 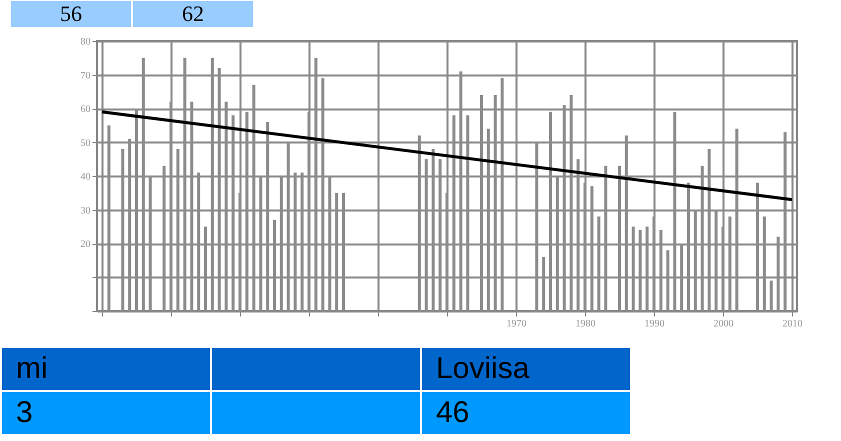 What do you see at coordinates (724, 324) in the screenshot?
I see `x-tick-label: 2000` at bounding box center [724, 324].